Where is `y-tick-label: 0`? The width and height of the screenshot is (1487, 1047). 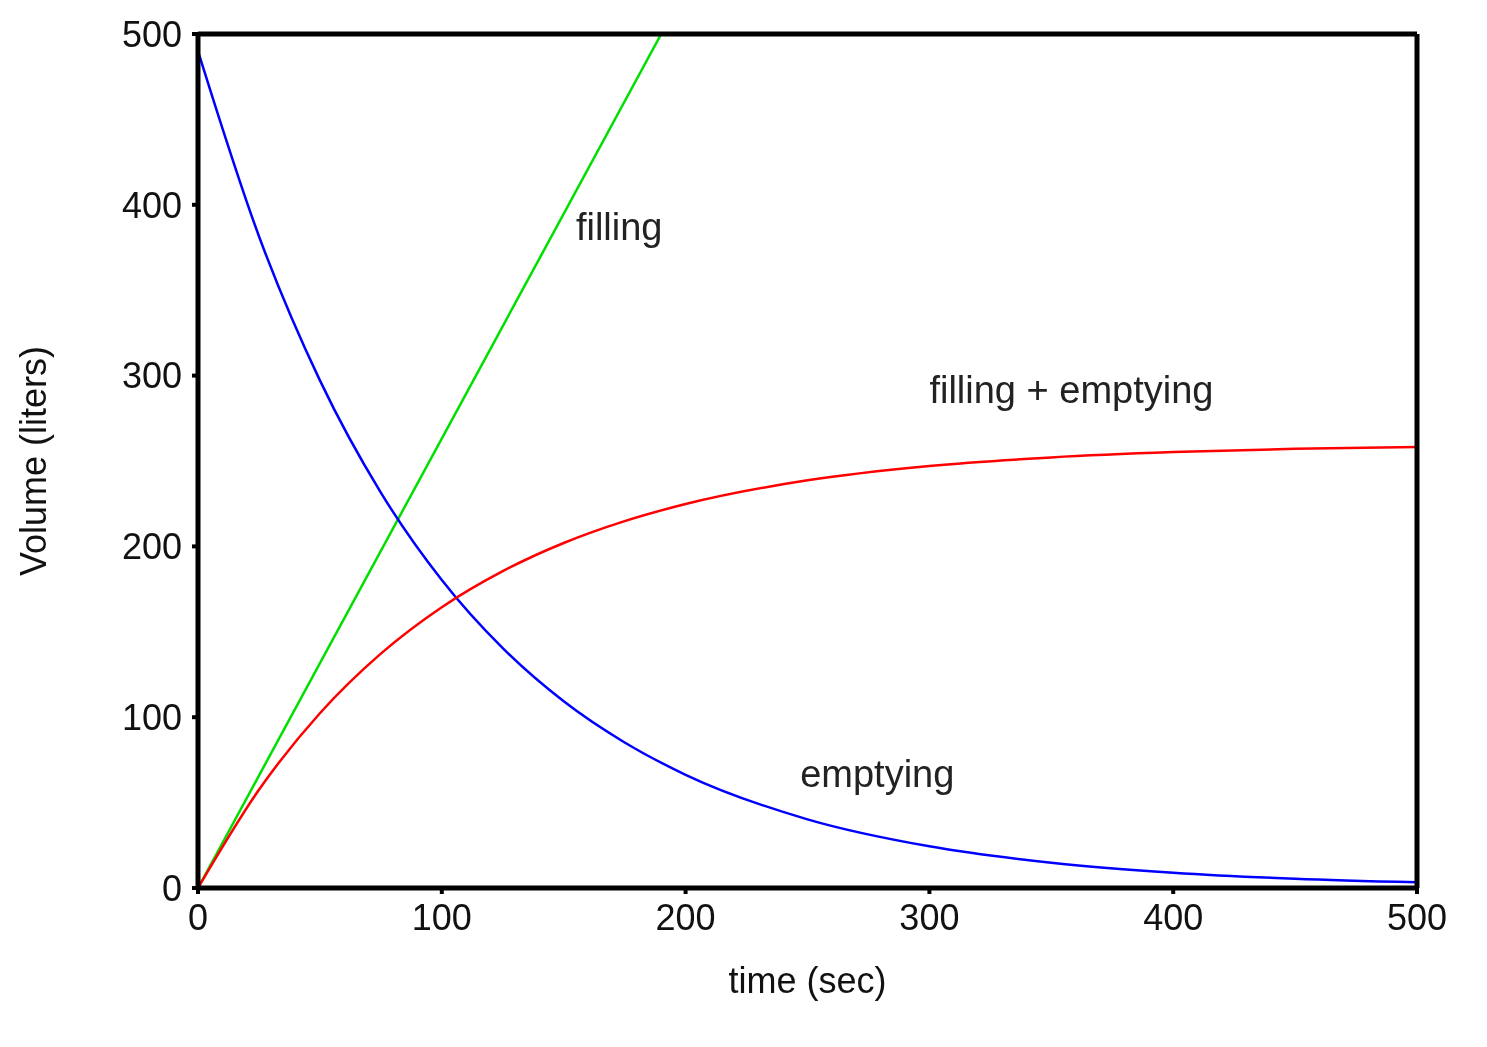 y-tick-label: 0 is located at coordinates (171, 888).